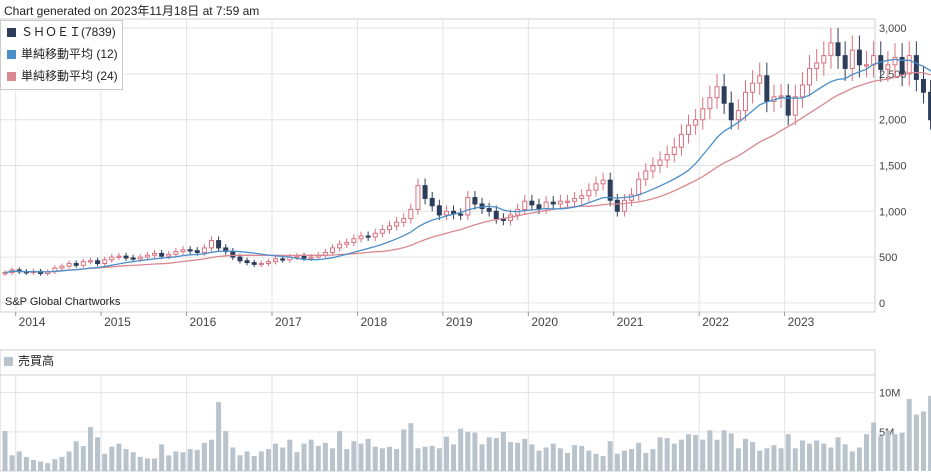  Describe the element at coordinates (893, 212) in the screenshot. I see `y-tick-label: 1,000` at that location.